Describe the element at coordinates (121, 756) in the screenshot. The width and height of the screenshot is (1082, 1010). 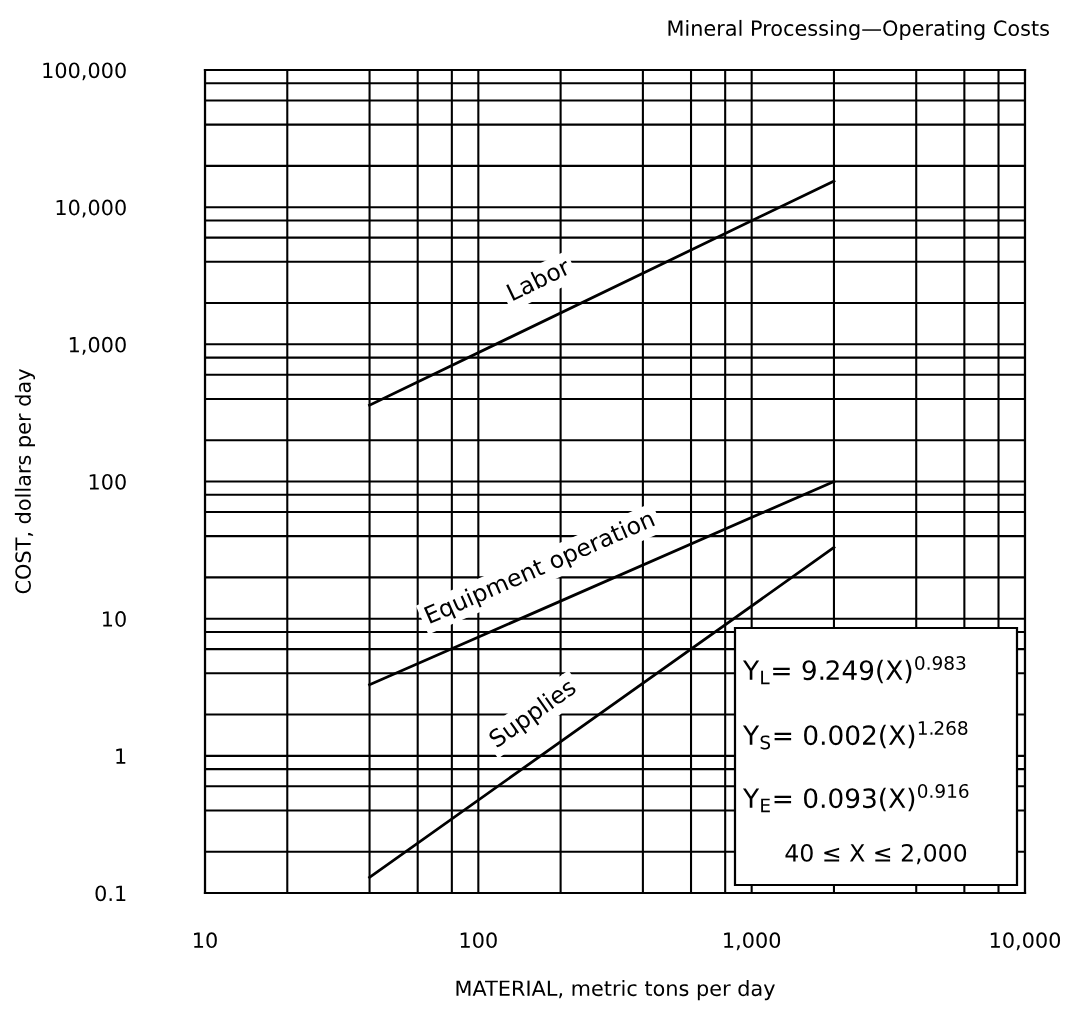
I see `y-tick-label: 1` at that location.